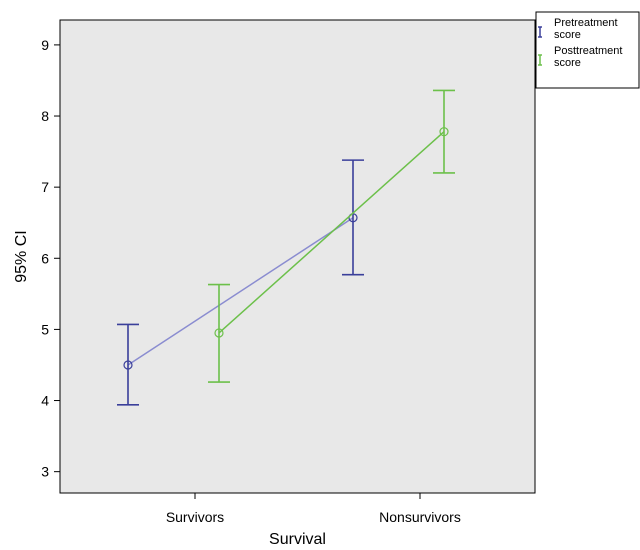  Describe the element at coordinates (586, 29) in the screenshot. I see `legend-label: Pretreatment score` at that location.